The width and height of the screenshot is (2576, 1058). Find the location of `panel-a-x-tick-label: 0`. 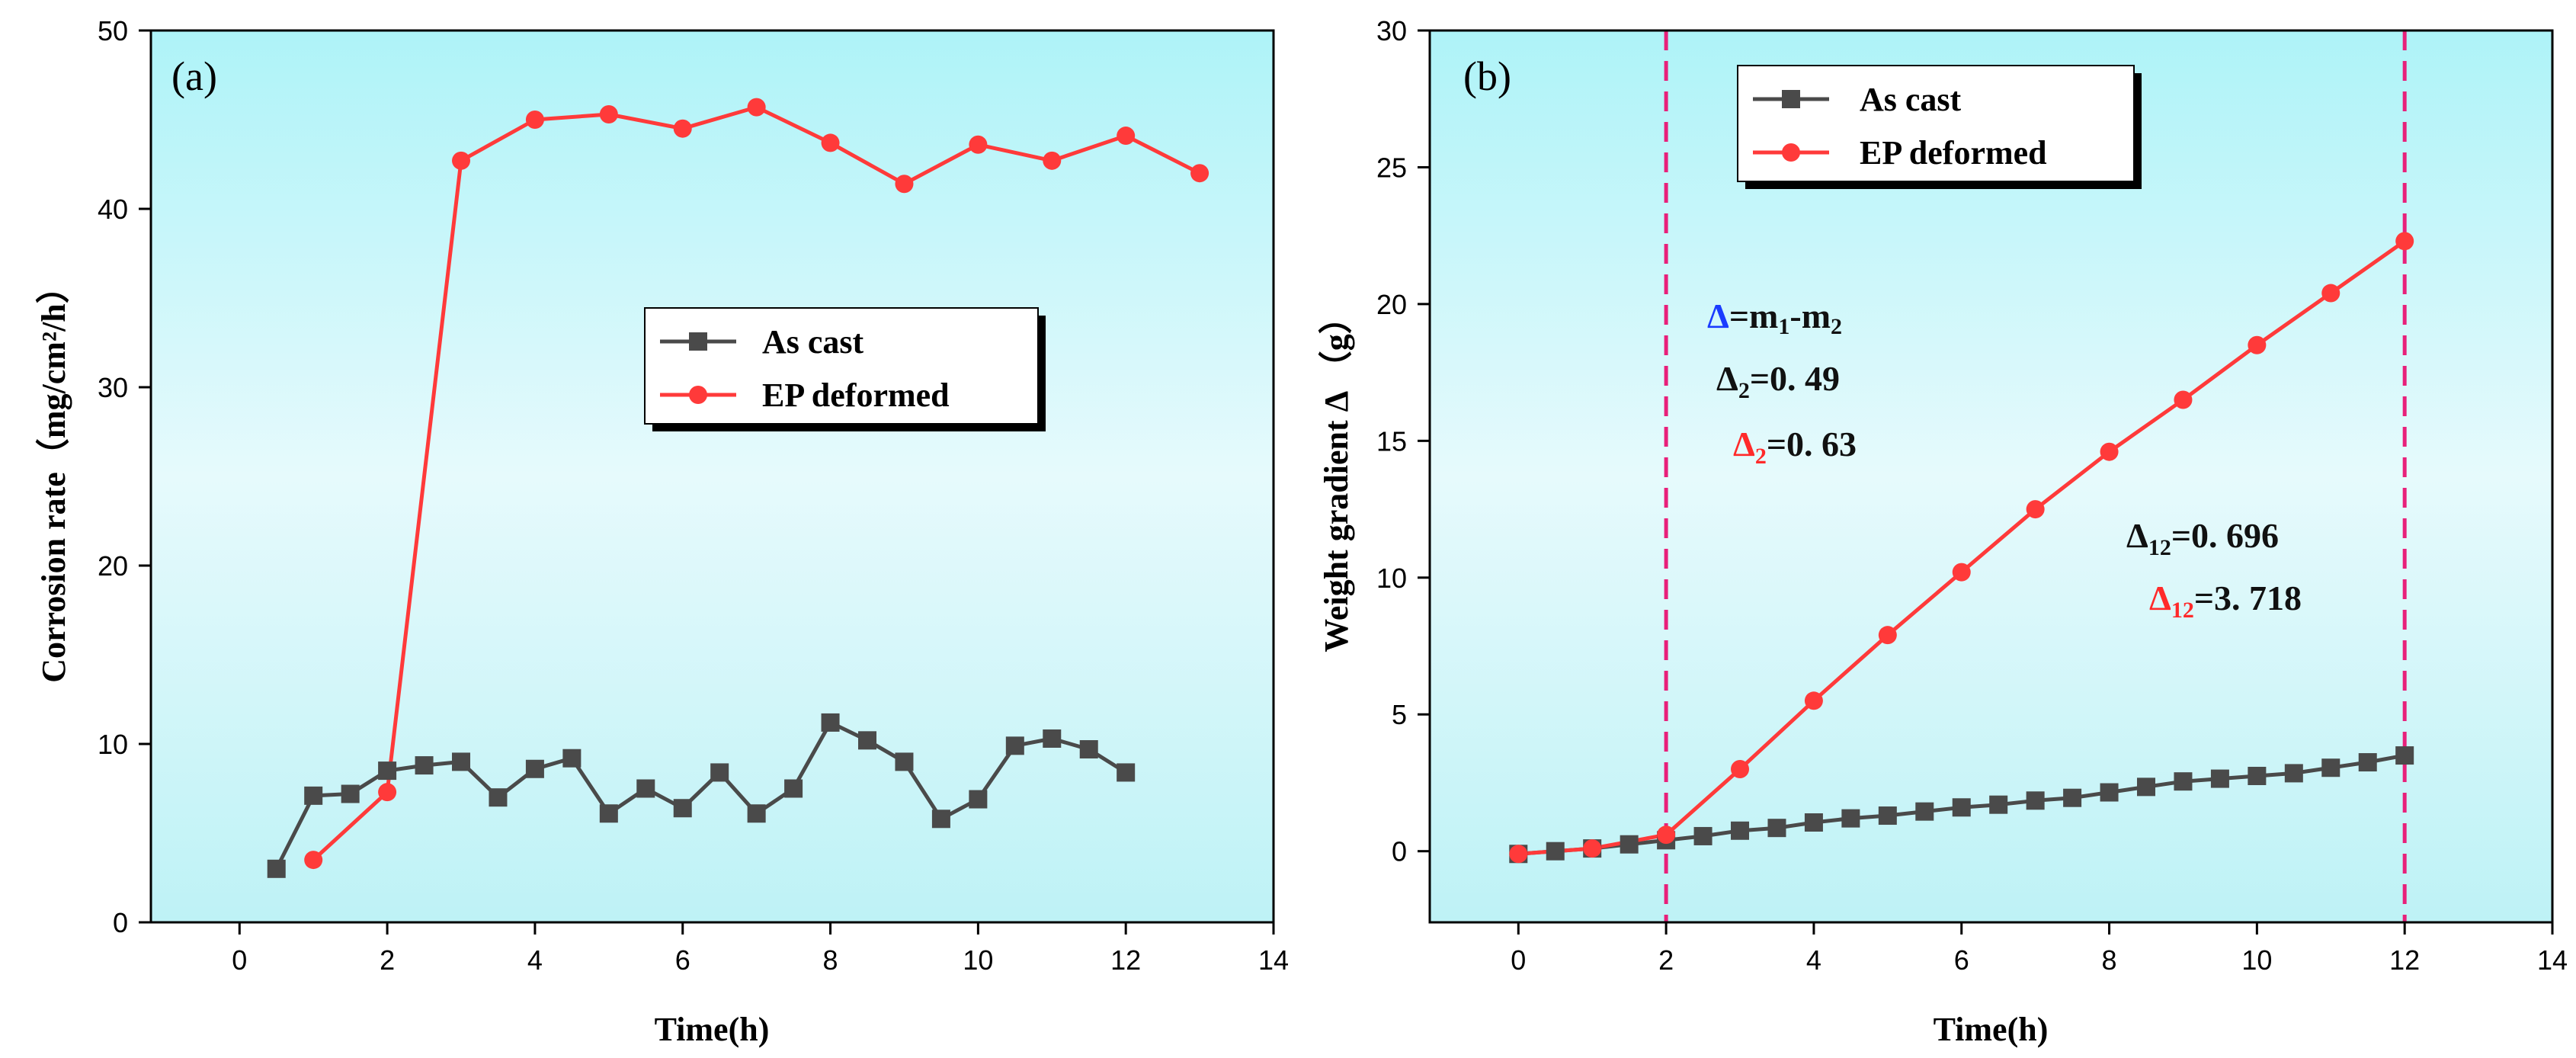

panel-a-x-tick-label: 0 is located at coordinates (239, 960).